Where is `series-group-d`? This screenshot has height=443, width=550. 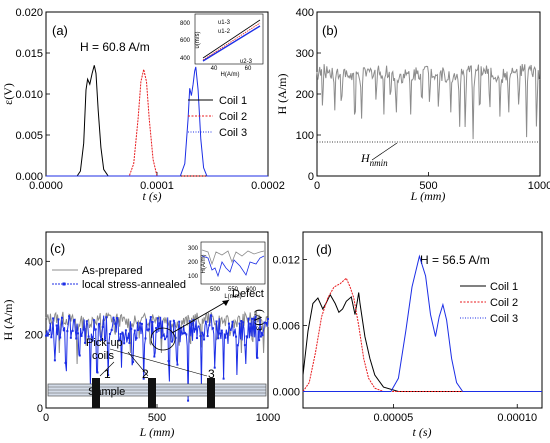 series-group-d is located at coordinates (422, 323).